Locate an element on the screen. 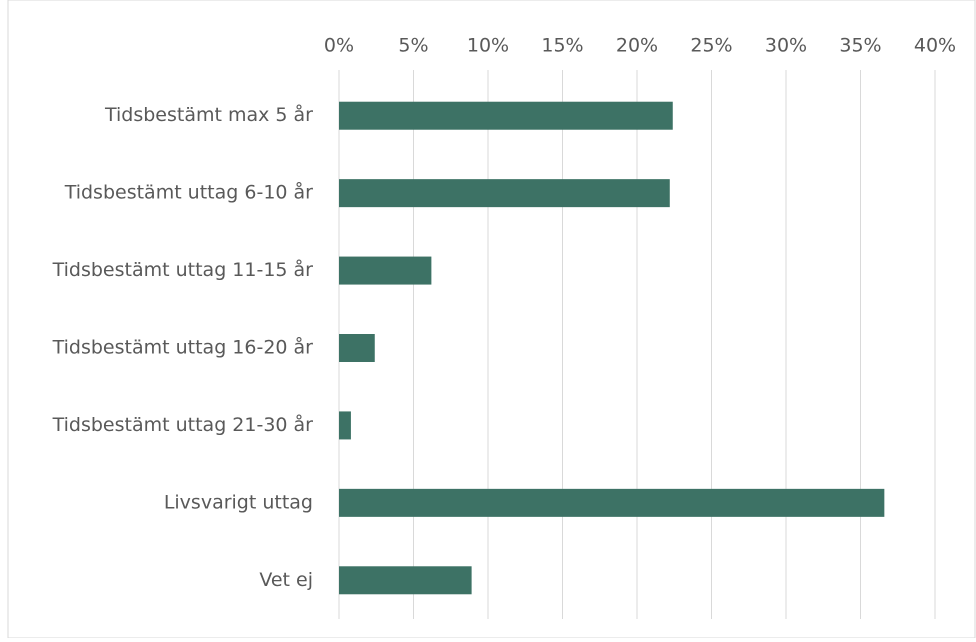  x-tick-label: 25% is located at coordinates (711, 46).